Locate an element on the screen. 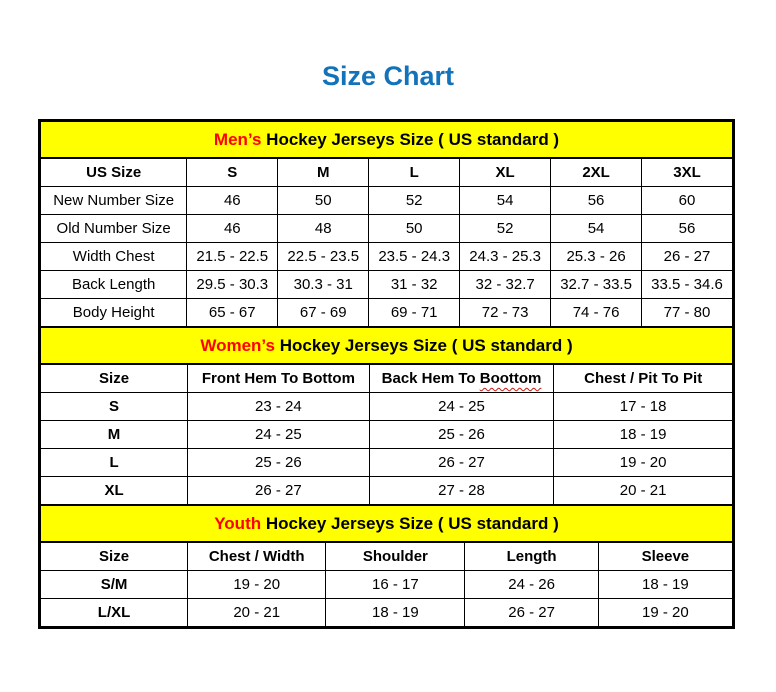 This screenshot has height=692, width=776. column-header-3xl: 3XL is located at coordinates (686, 172).